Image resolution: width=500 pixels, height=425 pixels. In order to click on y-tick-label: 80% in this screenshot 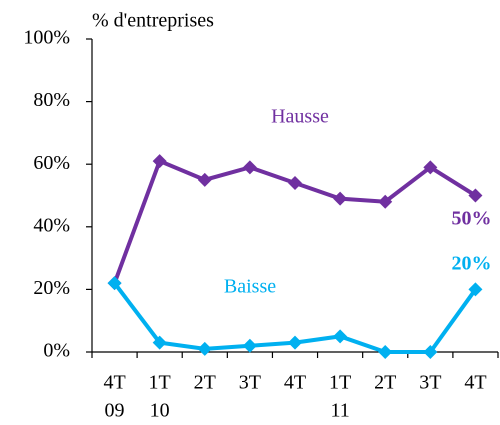, I will do `click(51, 100)`.